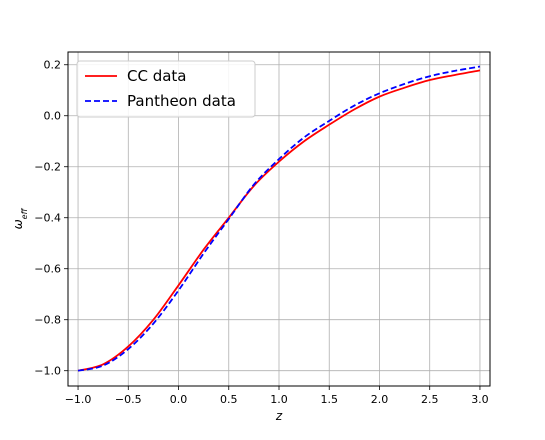 The image size is (545, 440). Describe the element at coordinates (18, 224) in the screenshot. I see `y-axis-label-base: ω` at that location.